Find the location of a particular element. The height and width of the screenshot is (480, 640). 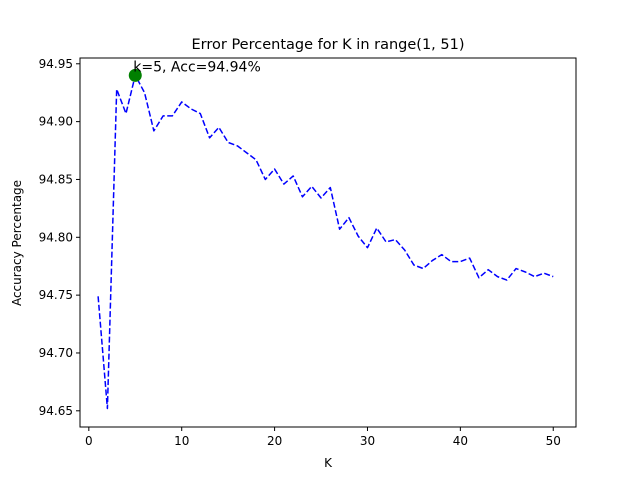

y-tick-label: 94.65 is located at coordinates (56, 411).